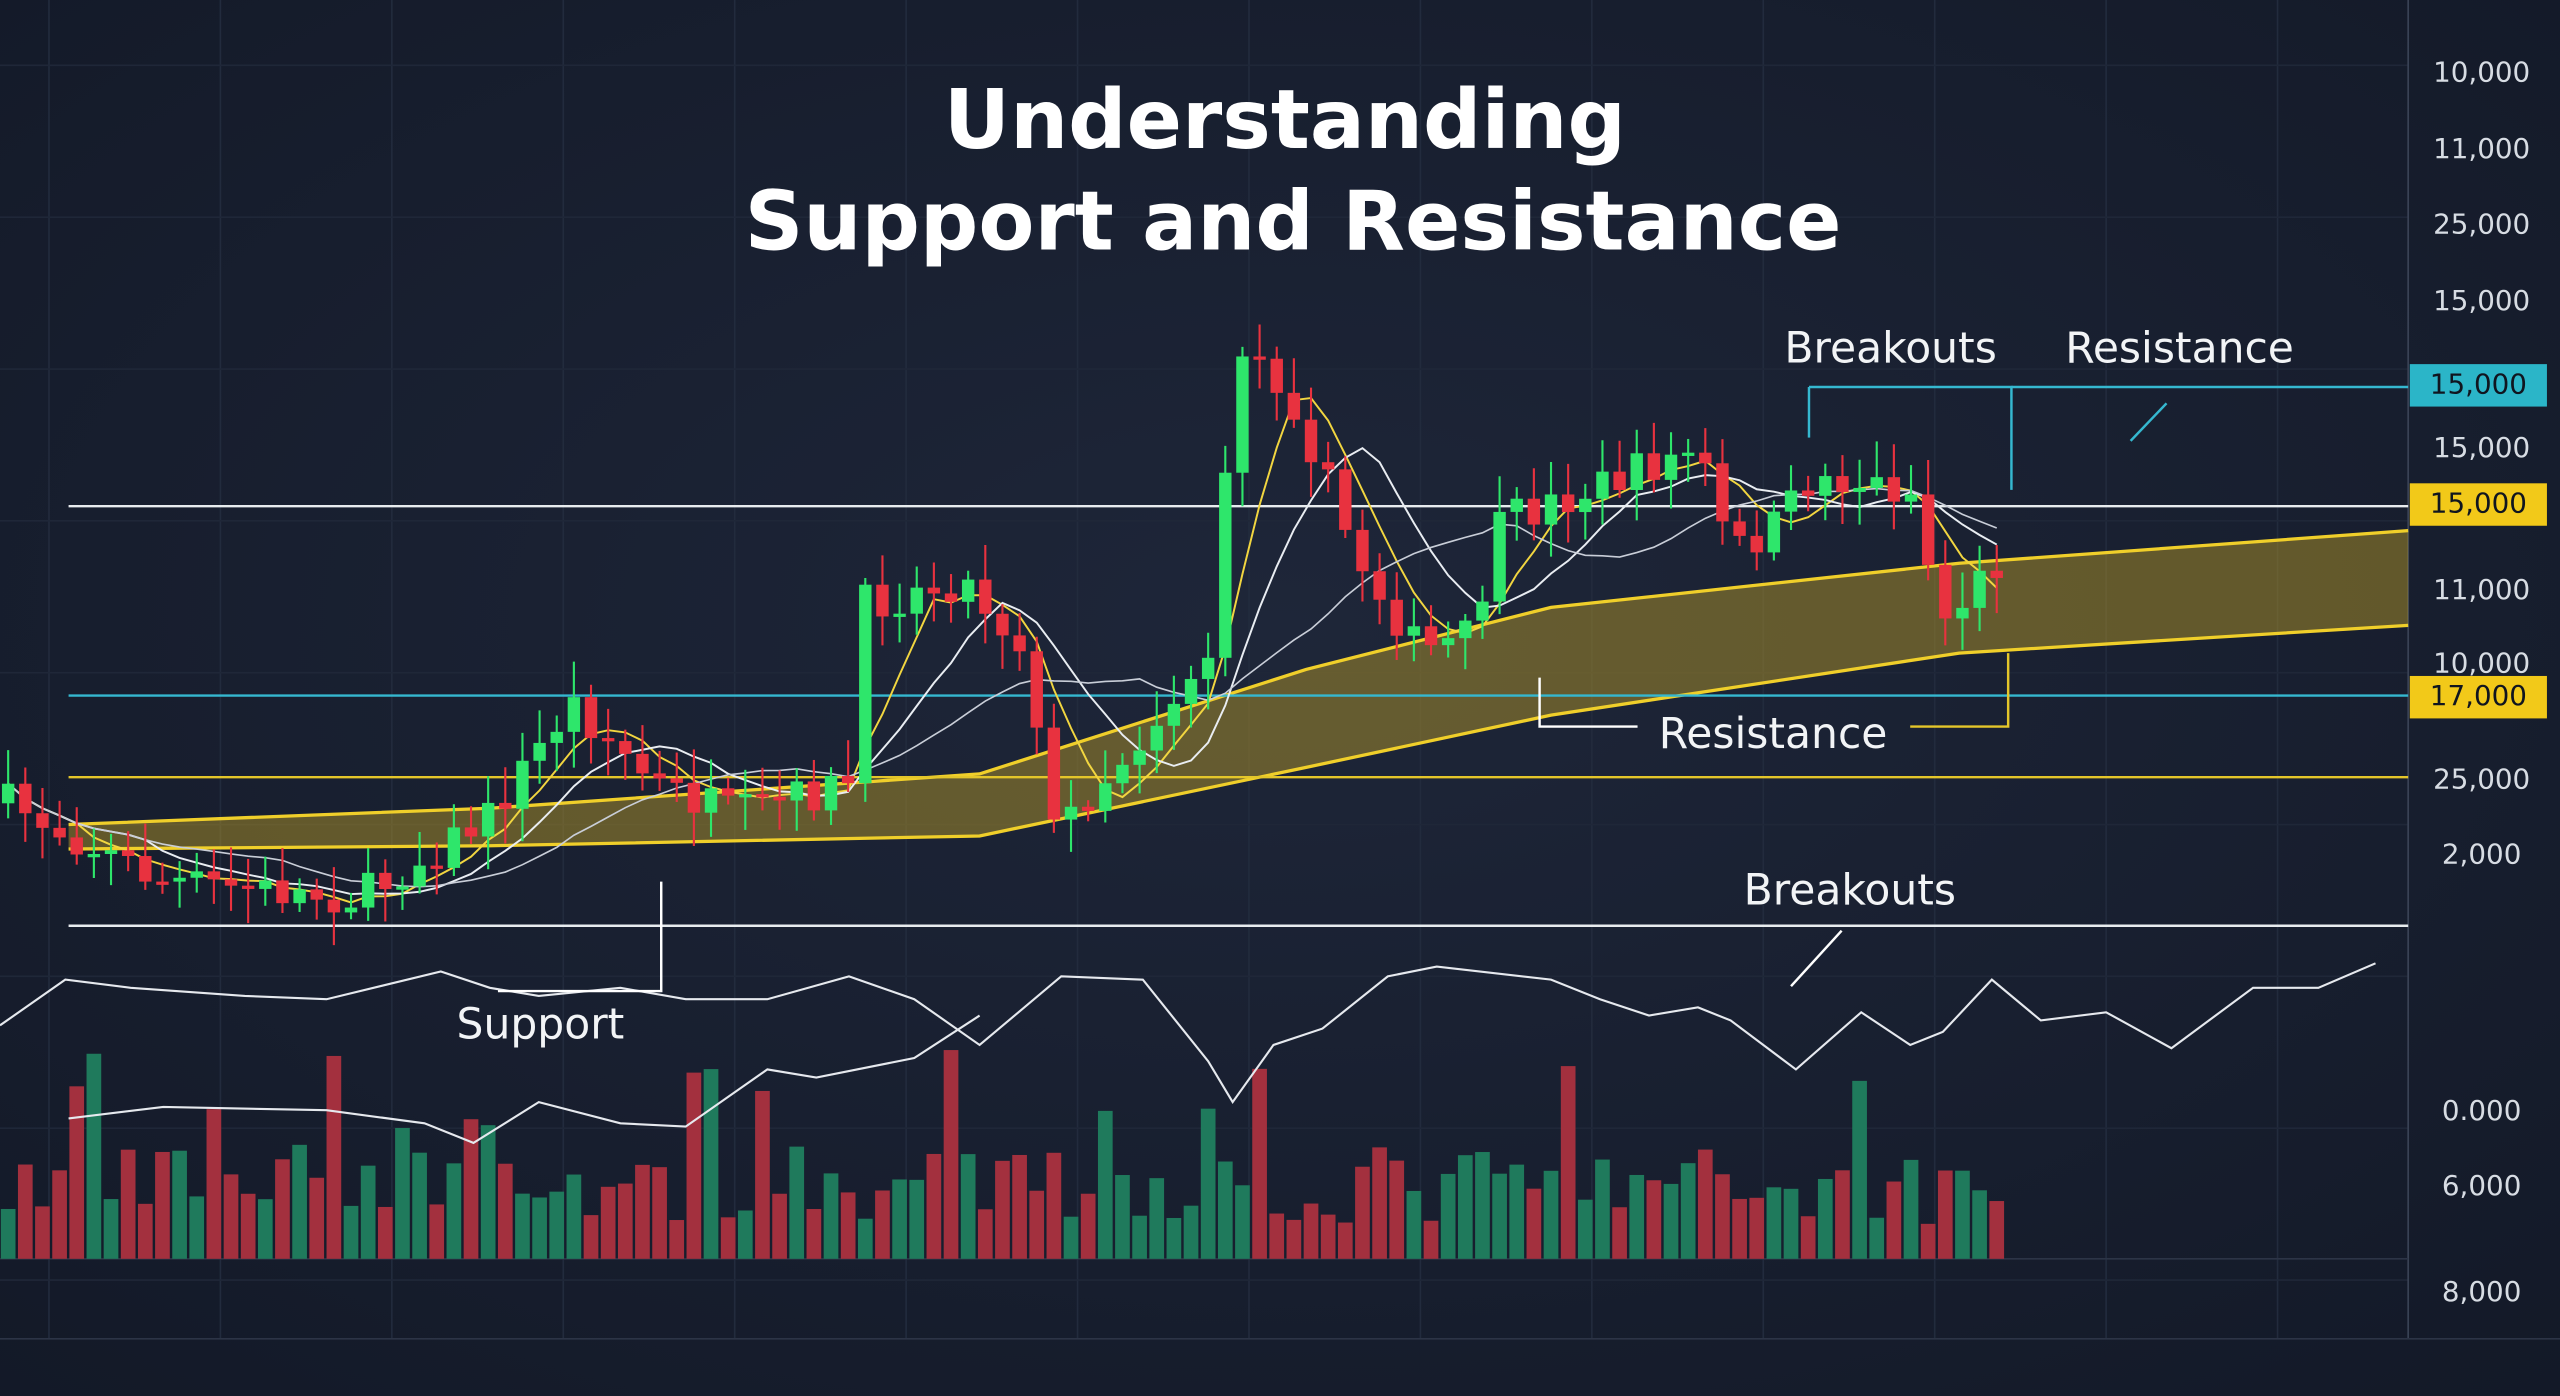 The height and width of the screenshot is (1396, 2560). What do you see at coordinates (2478, 383) in the screenshot?
I see `price-tag-label: 15,000` at bounding box center [2478, 383].